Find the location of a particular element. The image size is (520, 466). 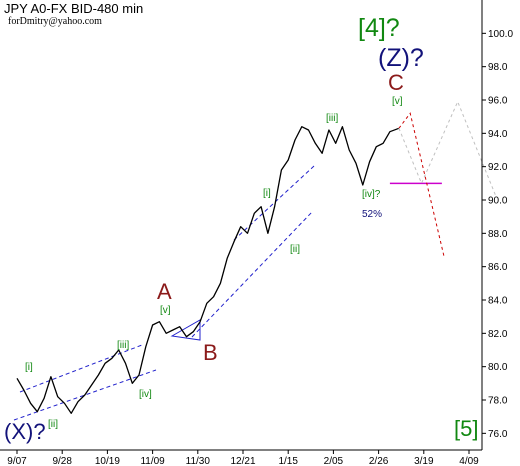

y-tick-label: 84.0 is located at coordinates (498, 301).